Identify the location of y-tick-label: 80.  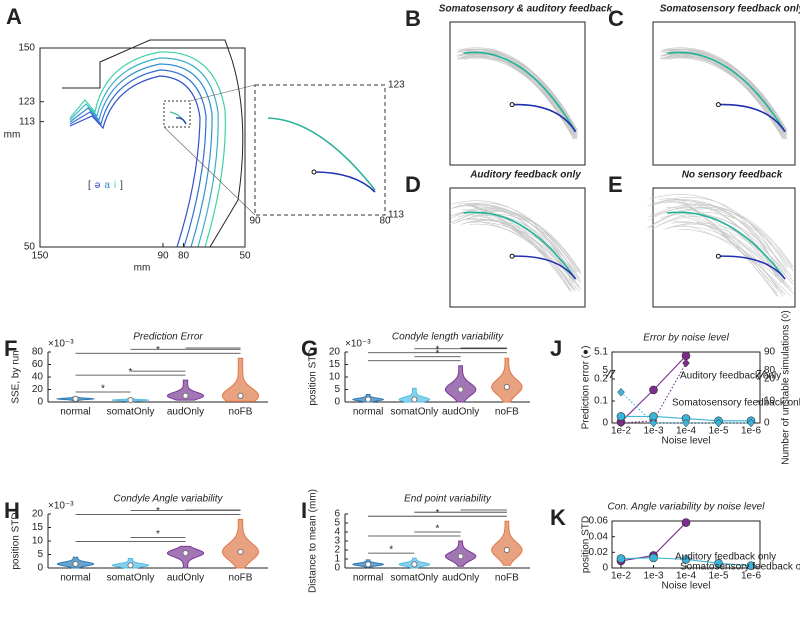
(38, 352).